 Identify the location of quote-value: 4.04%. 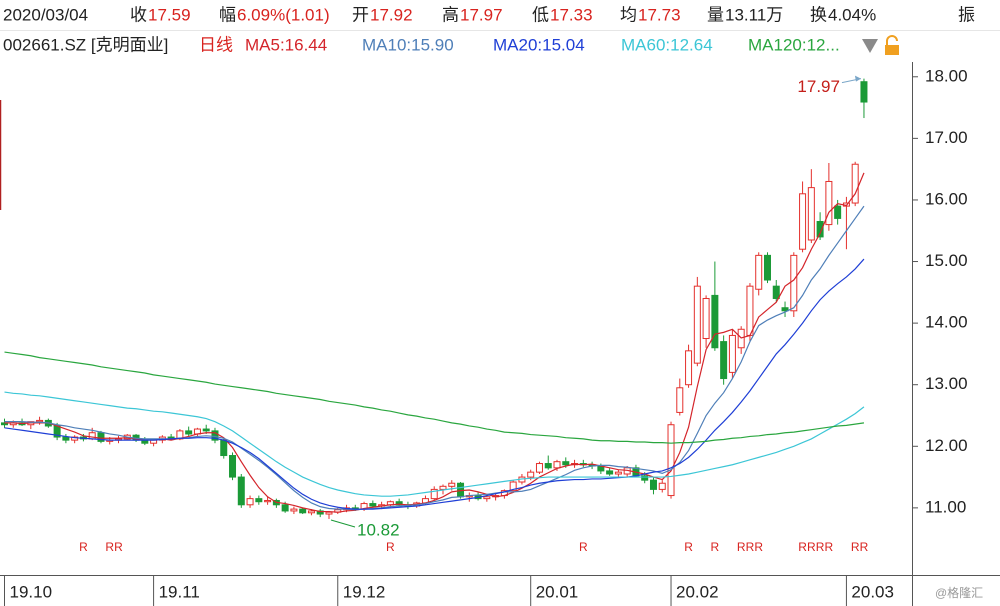
(852, 14).